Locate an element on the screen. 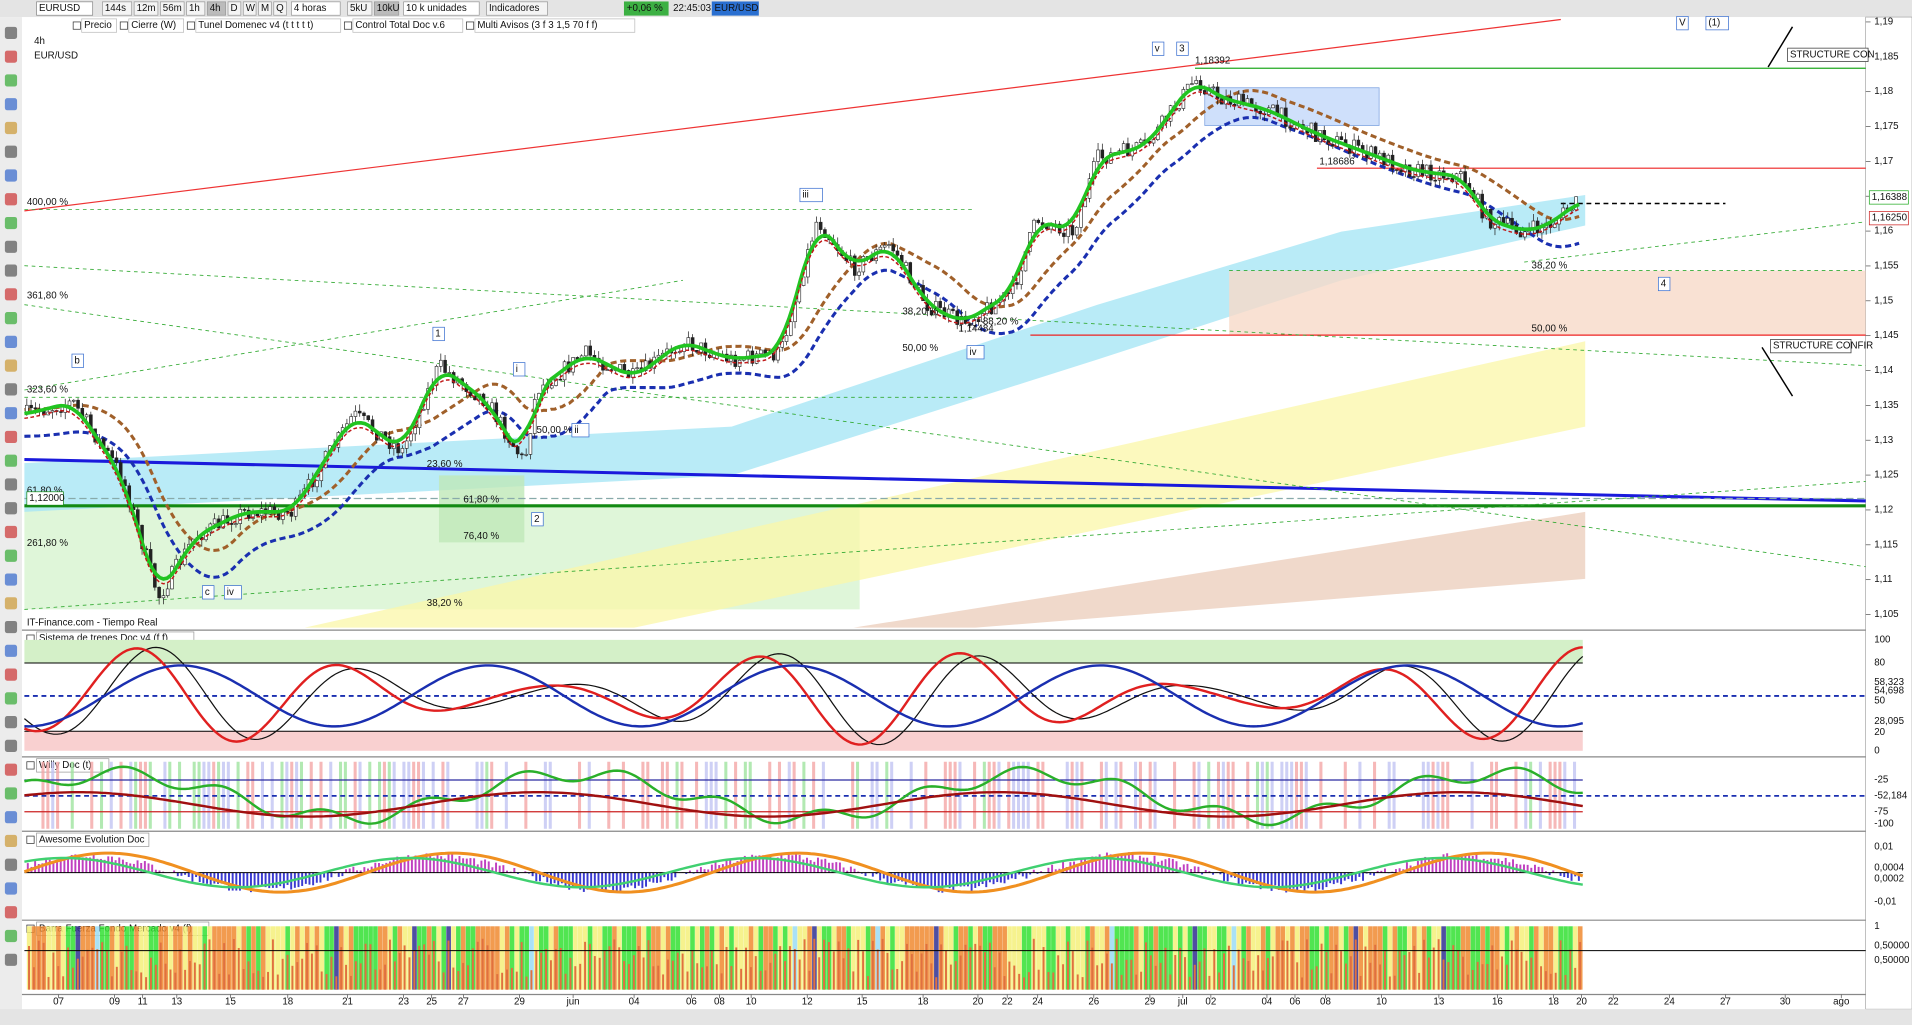 The height and width of the screenshot is (1025, 1912). indicators-button-box is located at coordinates (517, 8).